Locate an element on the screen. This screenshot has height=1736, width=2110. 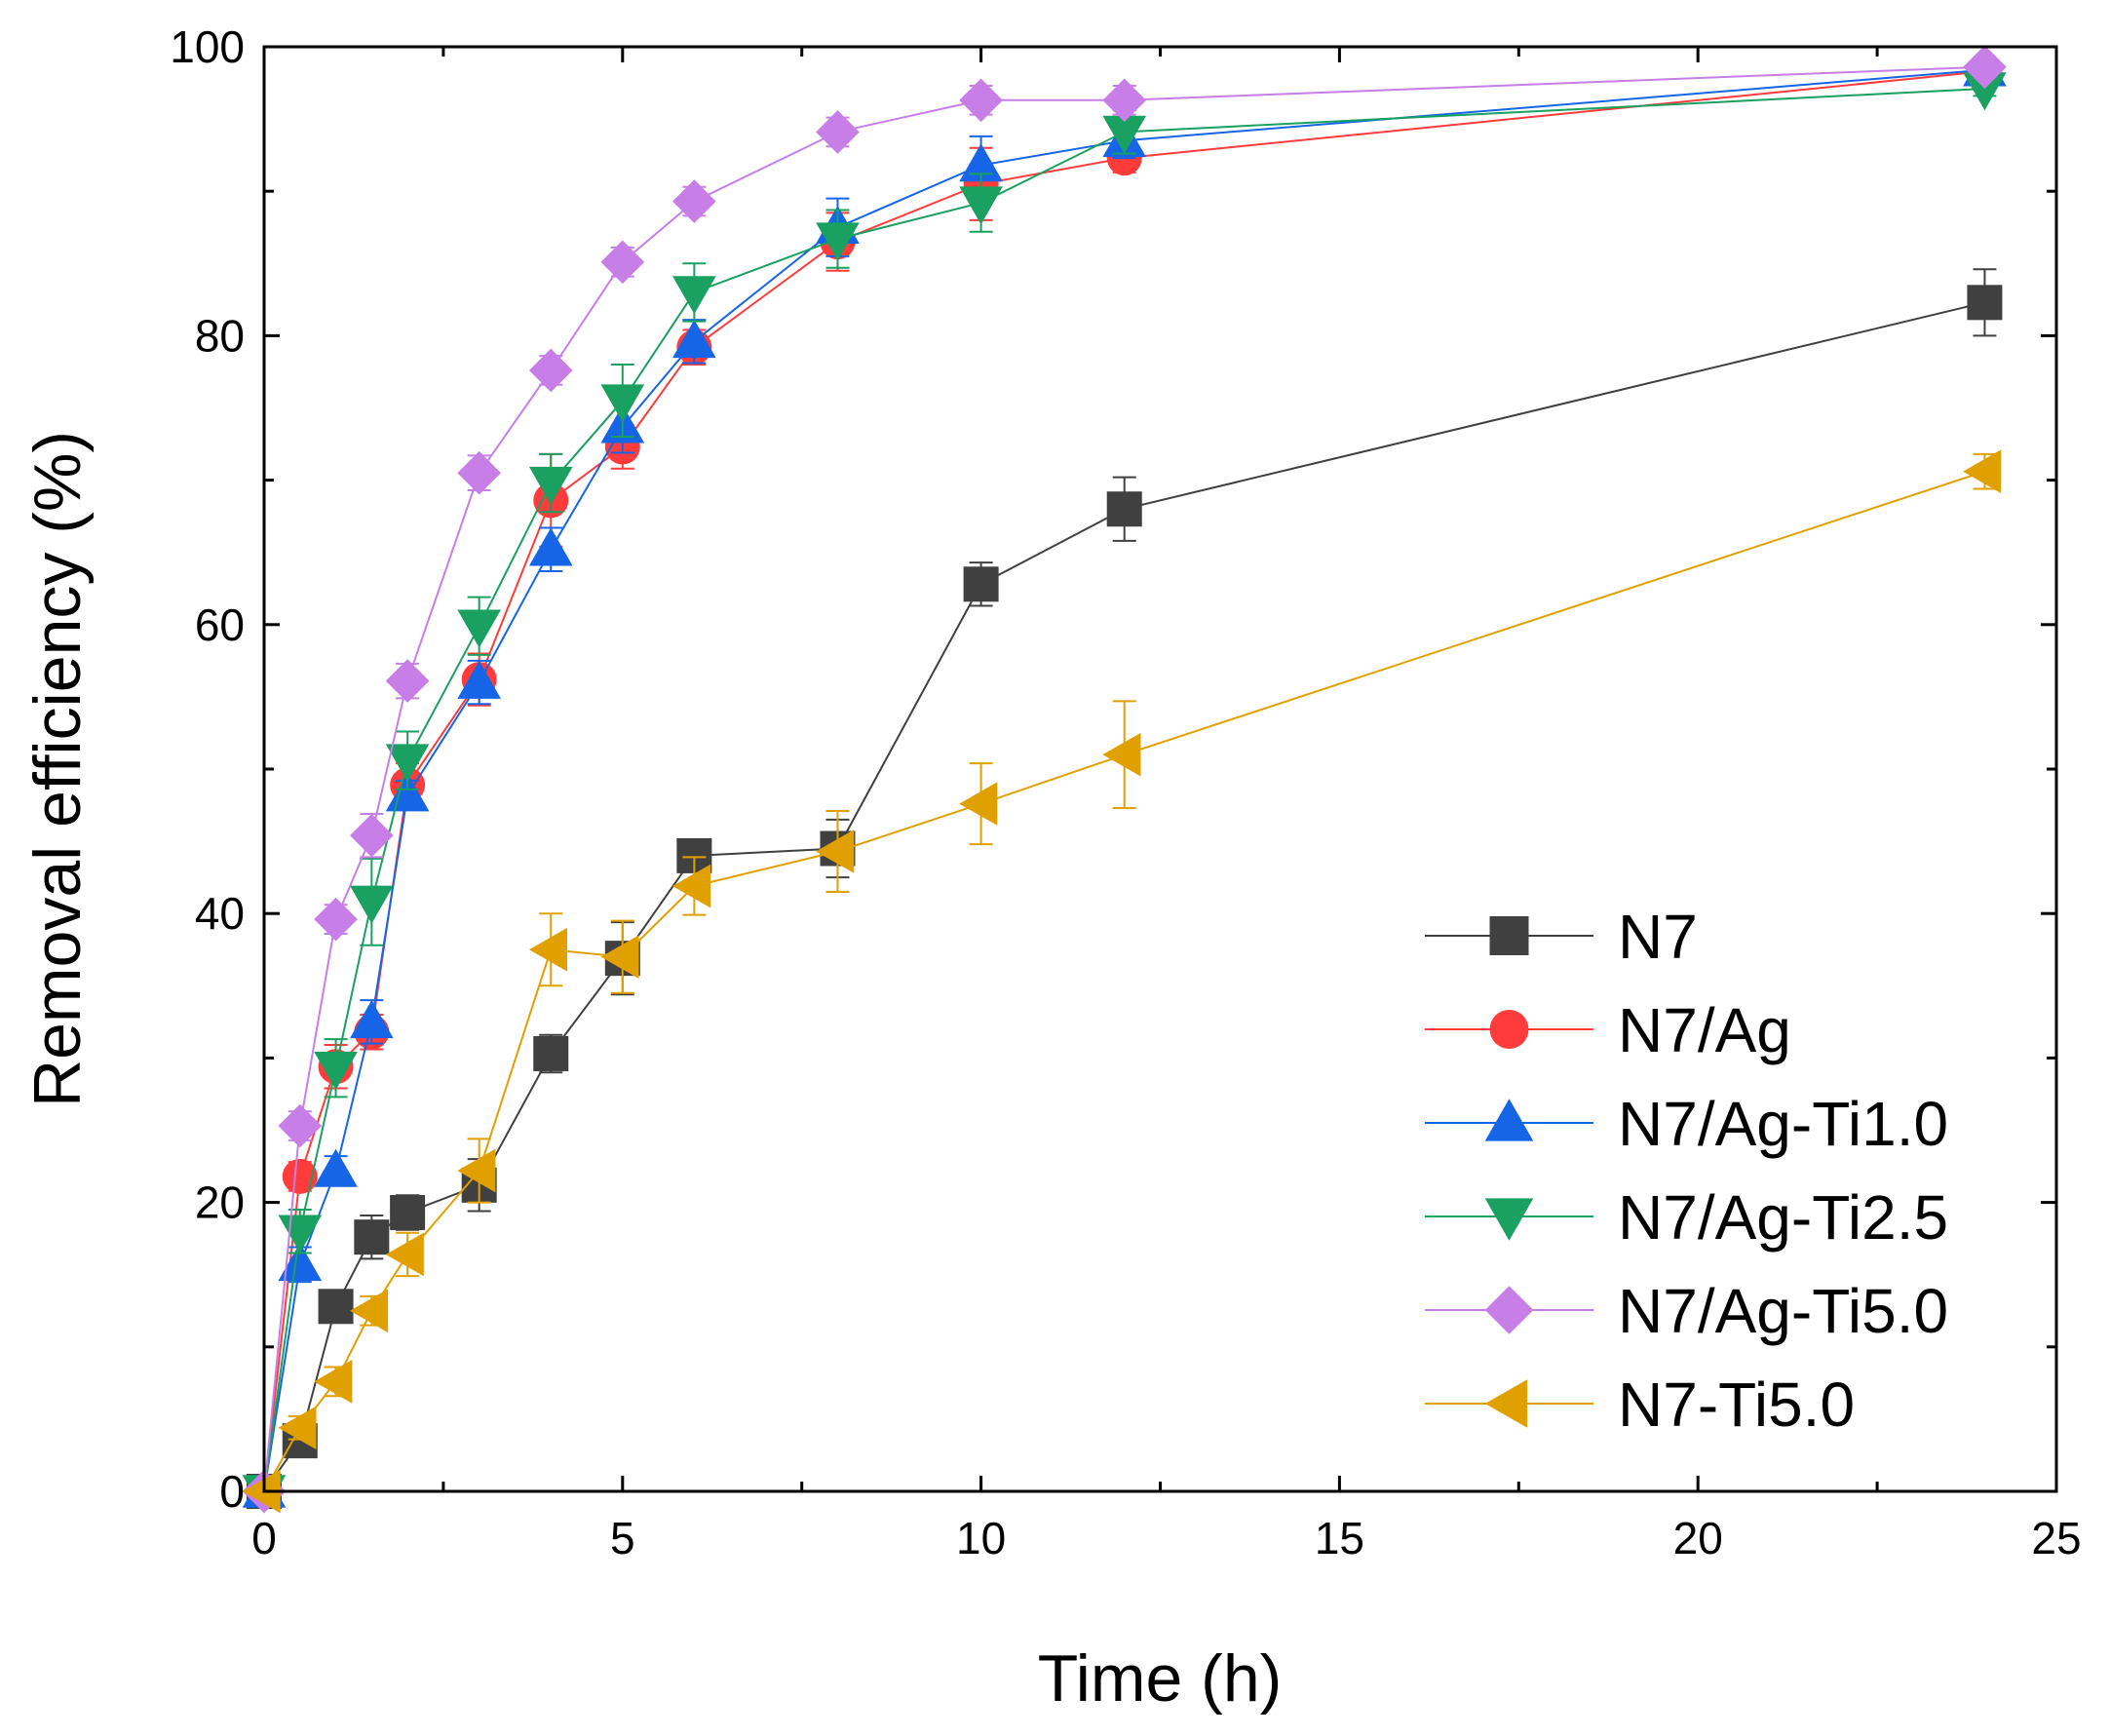
legend-label: N7/Ag is located at coordinates (1704, 1030).